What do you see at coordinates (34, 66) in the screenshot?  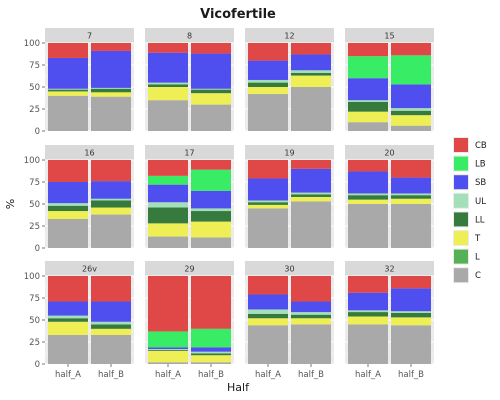 I see `y-tick-label: 75` at bounding box center [34, 66].